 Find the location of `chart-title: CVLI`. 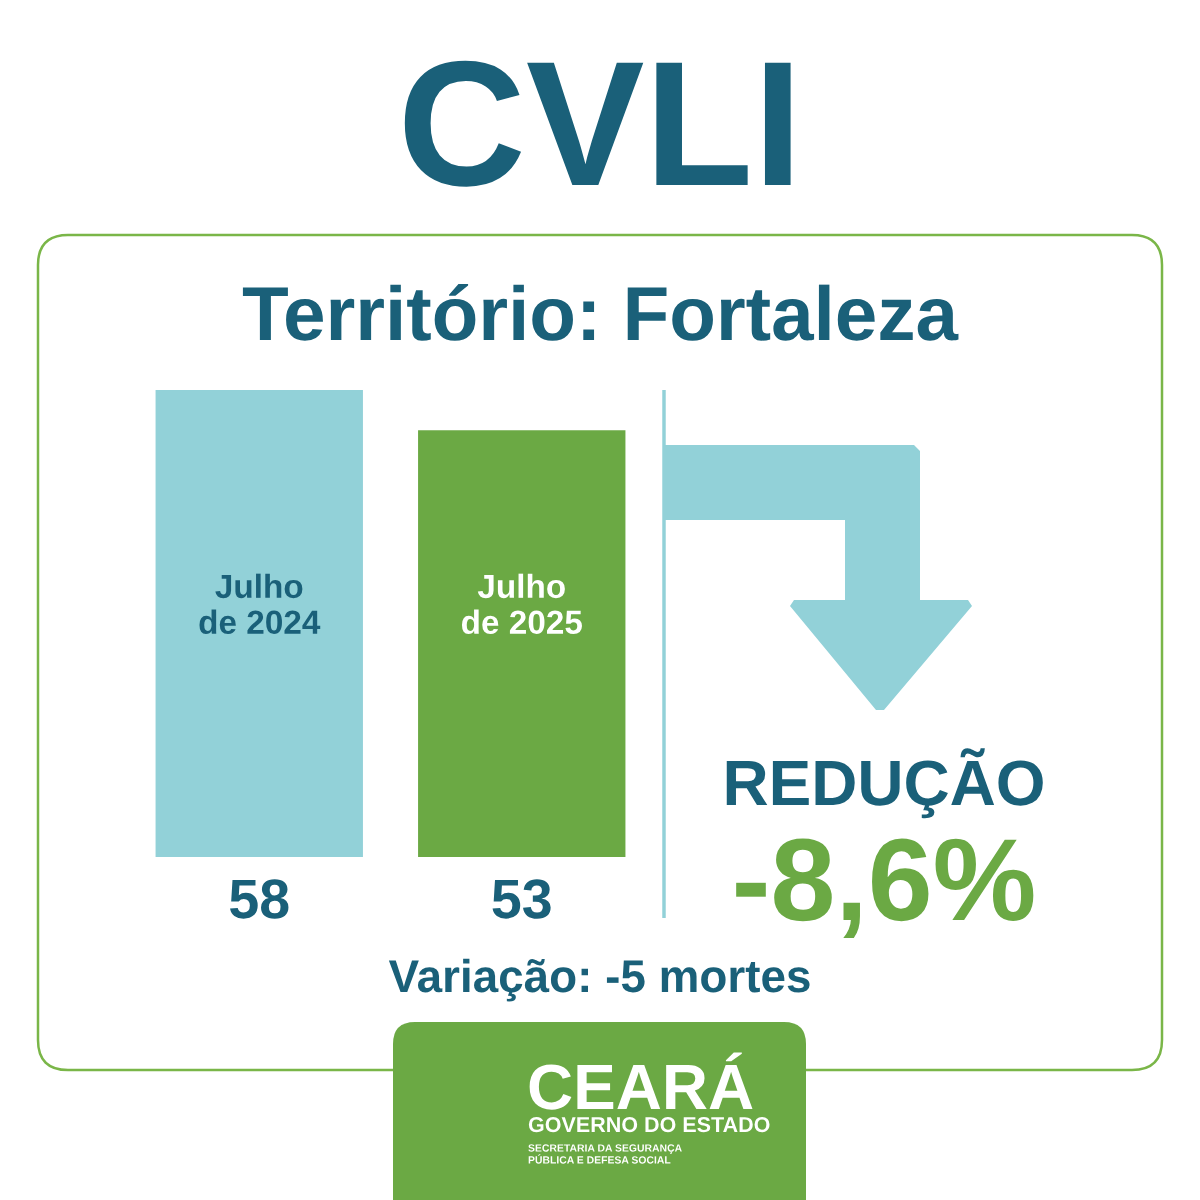

chart-title: CVLI is located at coordinates (597, 123).